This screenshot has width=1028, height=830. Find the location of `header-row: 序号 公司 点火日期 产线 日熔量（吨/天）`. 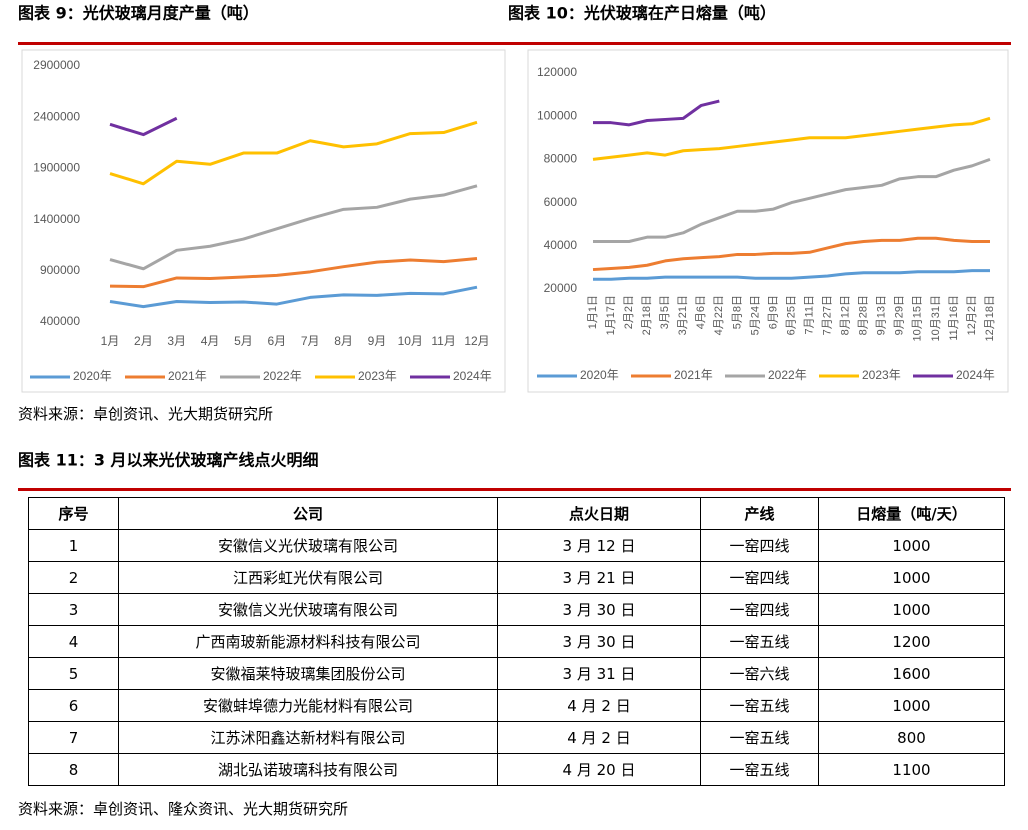

header-row: 序号 公司 点火日期 产线 日熔量（吨/天） is located at coordinates (516, 513).